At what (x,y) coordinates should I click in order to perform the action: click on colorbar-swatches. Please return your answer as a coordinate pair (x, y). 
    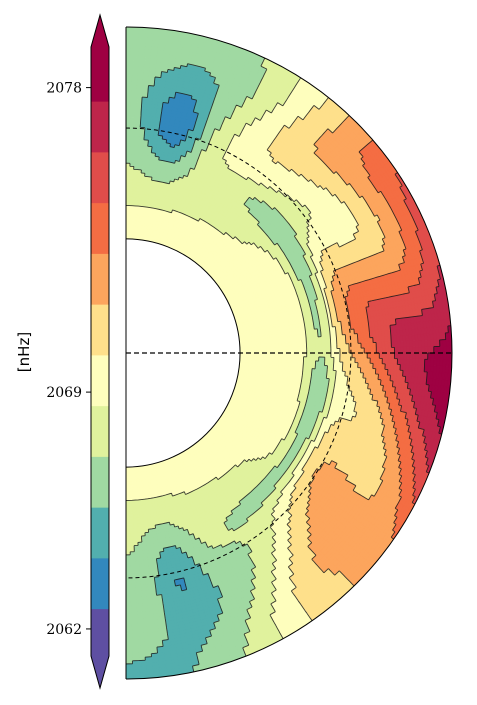
    Looking at the image, I should click on (100, 352).